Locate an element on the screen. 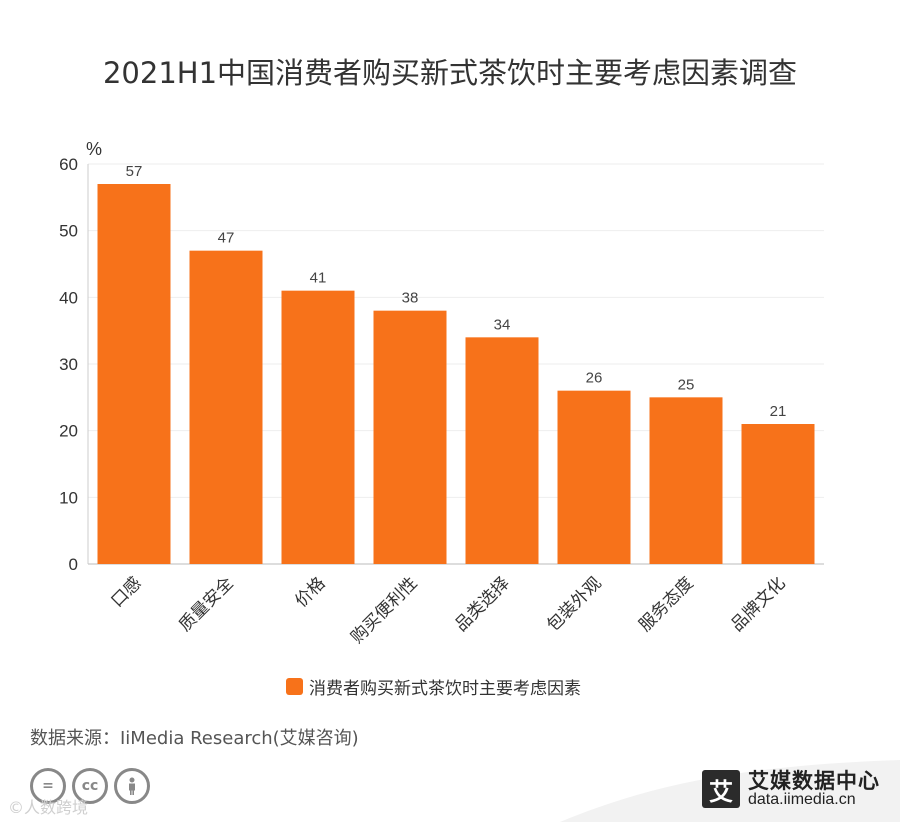 The image size is (900, 822). data-label: 26 is located at coordinates (594, 378).